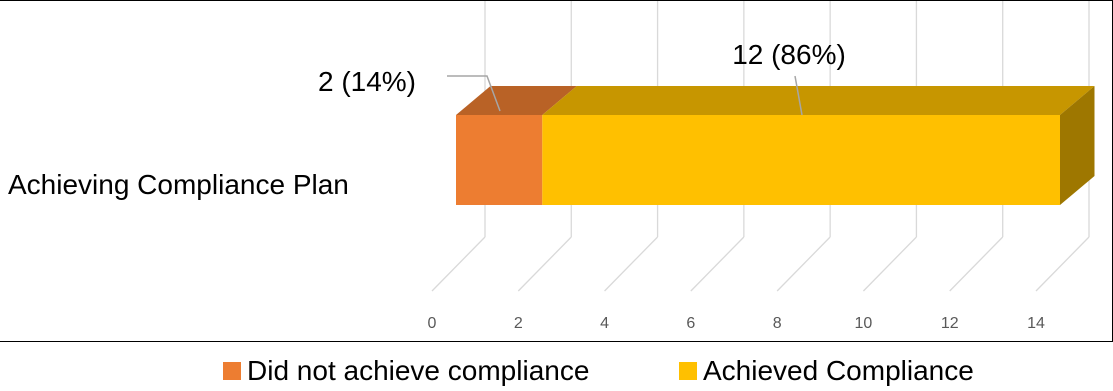 The width and height of the screenshot is (1113, 391). Describe the element at coordinates (950, 323) in the screenshot. I see `x-tick-label: 12` at that location.